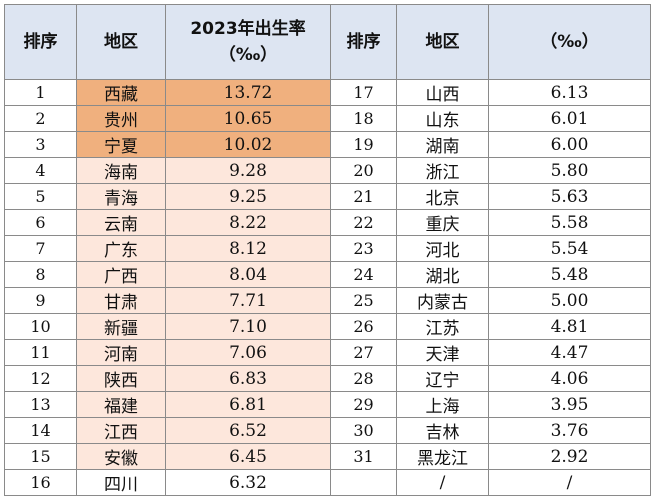 Image resolution: width=660 pixels, height=500 pixels. I want to click on region-cell: 江西, so click(121, 430).